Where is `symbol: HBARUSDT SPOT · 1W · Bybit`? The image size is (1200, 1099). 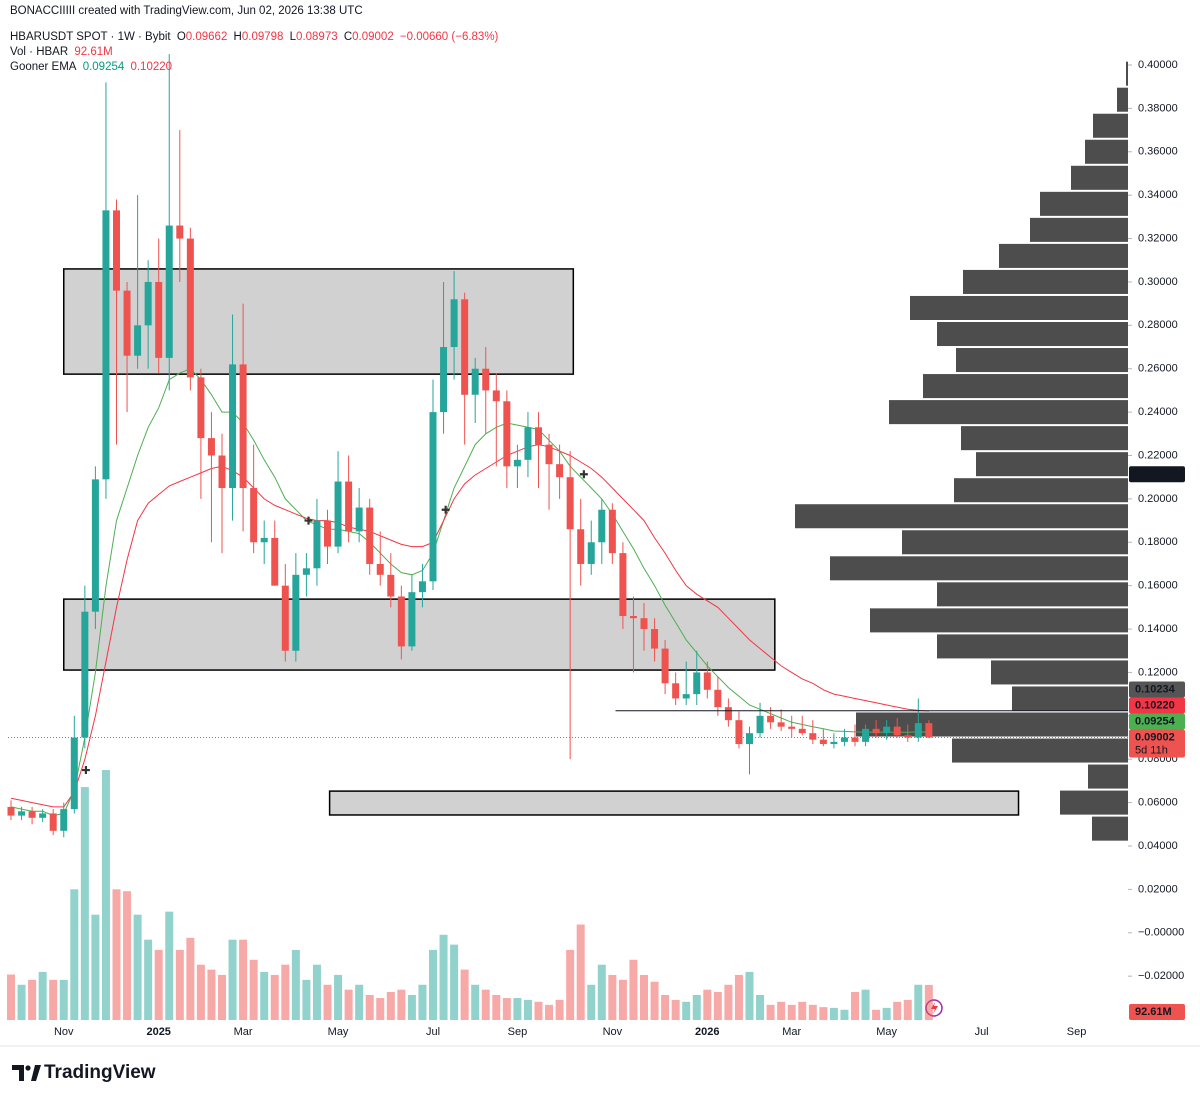 symbol: HBARUSDT SPOT · 1W · Bybit is located at coordinates (90, 37).